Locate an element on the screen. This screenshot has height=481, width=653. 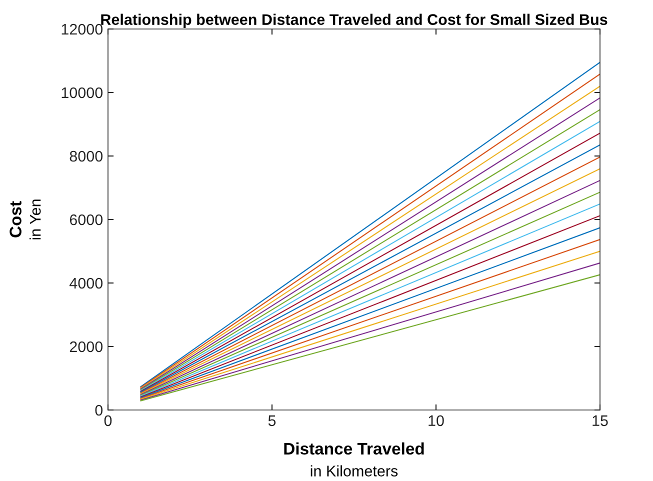
y-axis-title: Cost in Yen is located at coordinates (25, 220).